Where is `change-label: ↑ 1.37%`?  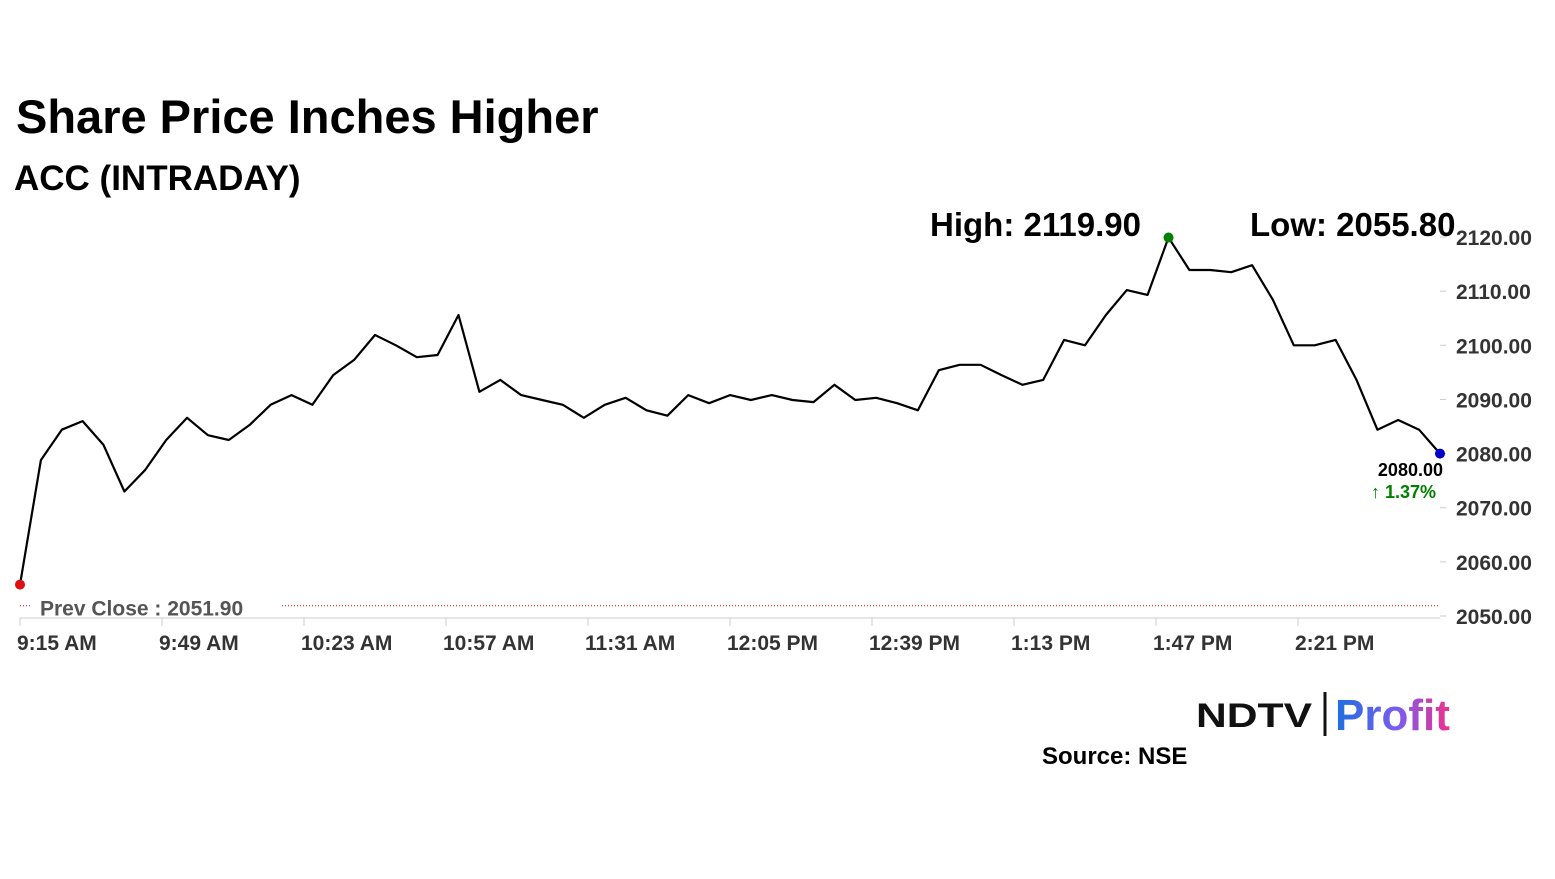 change-label: ↑ 1.37% is located at coordinates (1403, 492).